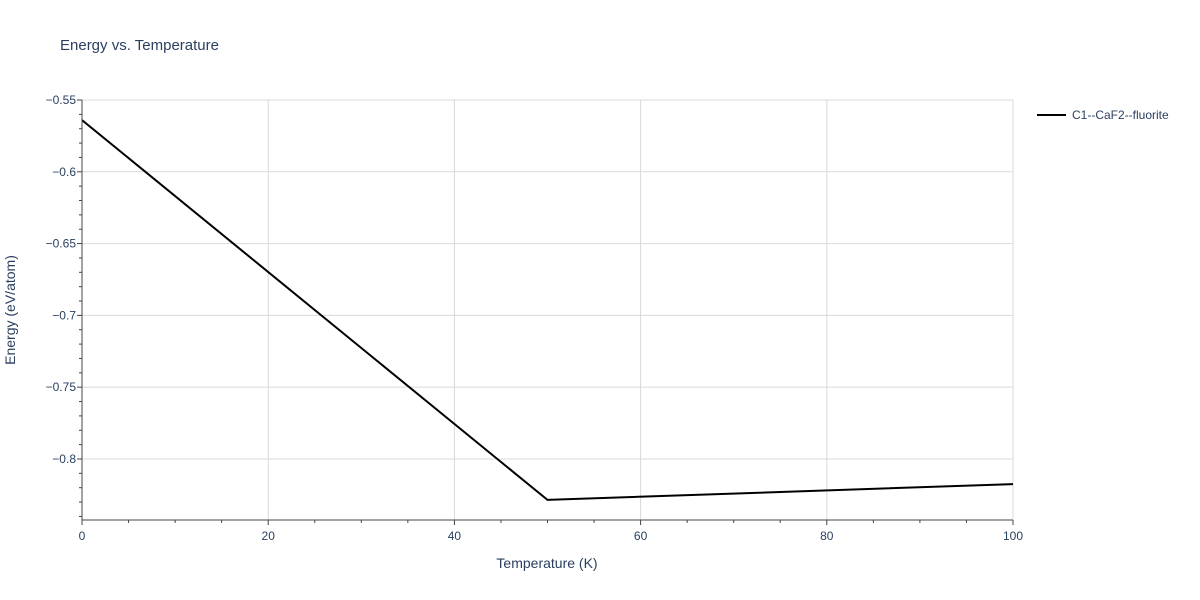 The width and height of the screenshot is (1200, 600). I want to click on x-axis-title: Temperature (K), so click(546, 563).